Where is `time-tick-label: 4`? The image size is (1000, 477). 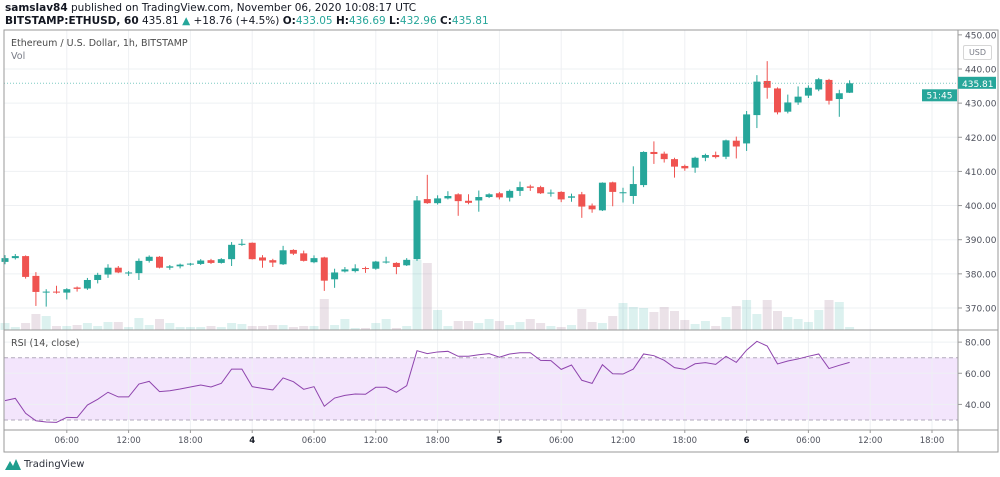
time-tick-label: 4 is located at coordinates (252, 441).